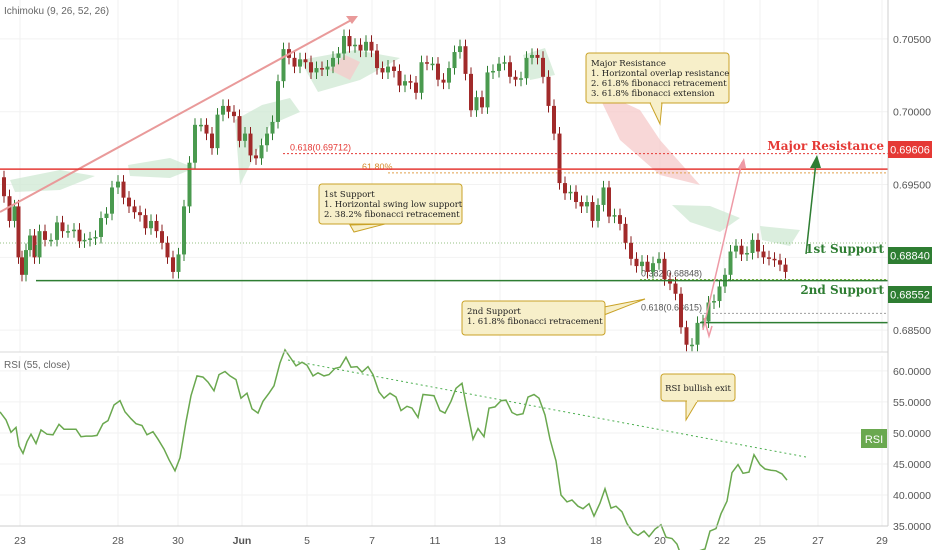 The width and height of the screenshot is (932, 550). I want to click on callout-line: 1st Support, so click(349, 195).